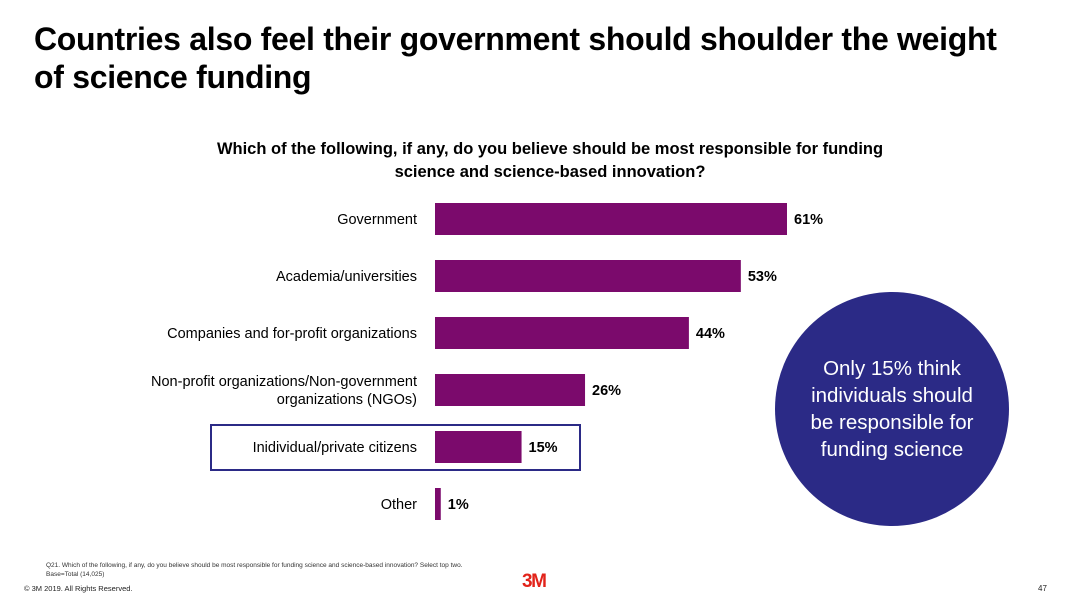  Describe the element at coordinates (377, 220) in the screenshot. I see `category-label: Government` at that location.